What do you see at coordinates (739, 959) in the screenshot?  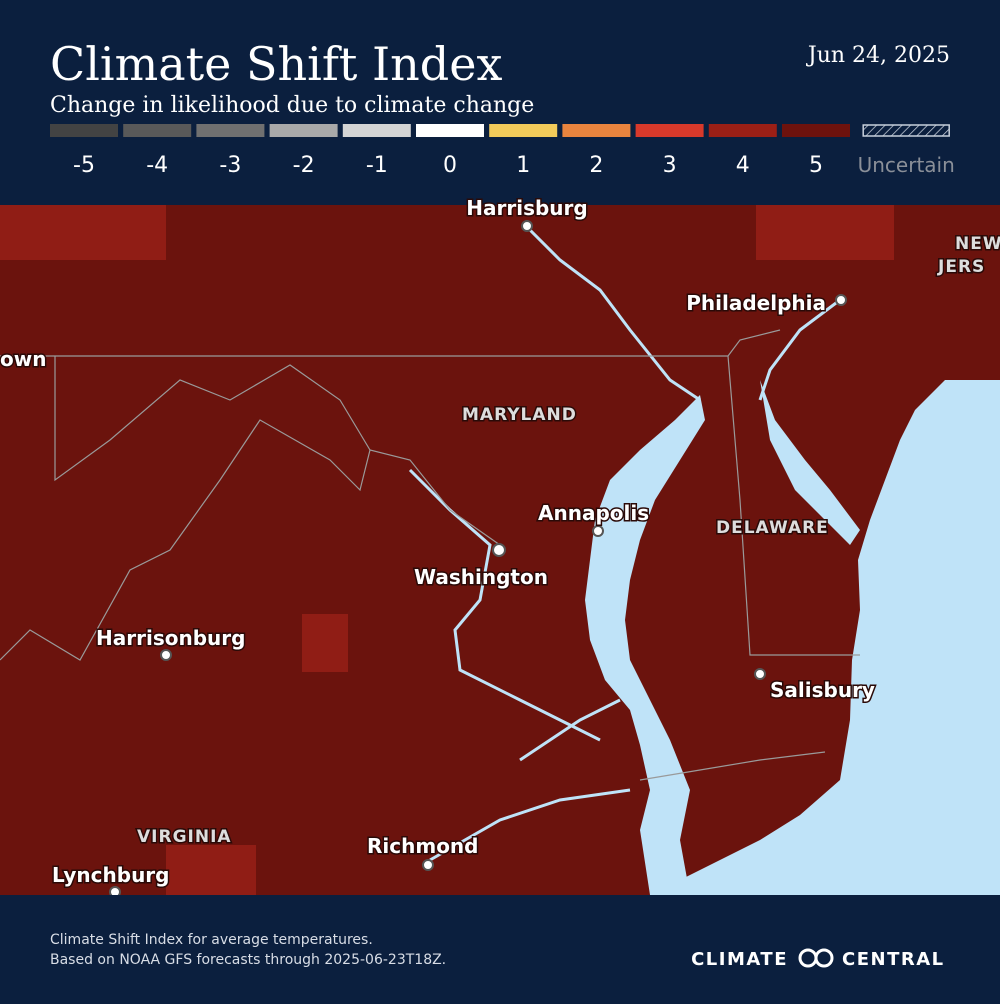 I see `brand: CLIMATE` at bounding box center [739, 959].